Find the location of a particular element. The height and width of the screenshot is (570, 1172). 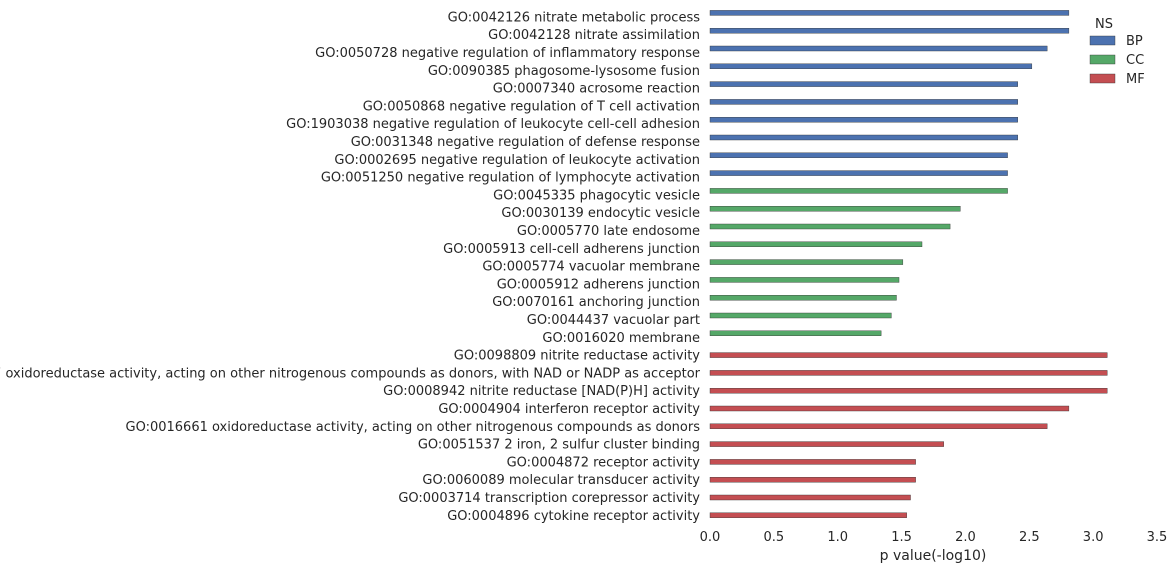

x-tick-label: 1.0 is located at coordinates (837, 537).